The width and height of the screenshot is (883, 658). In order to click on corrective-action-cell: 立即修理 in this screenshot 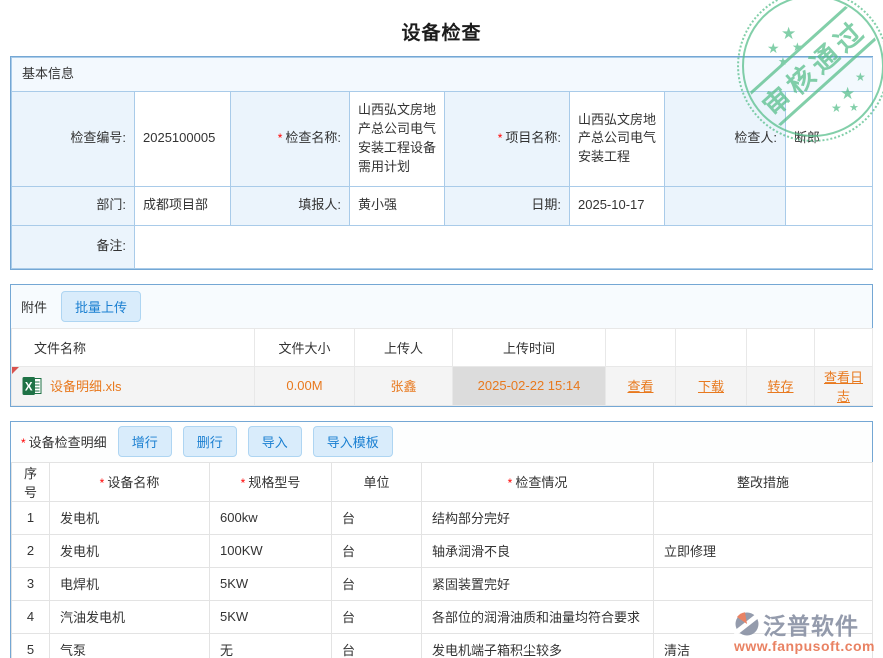, I will do `click(763, 550)`.